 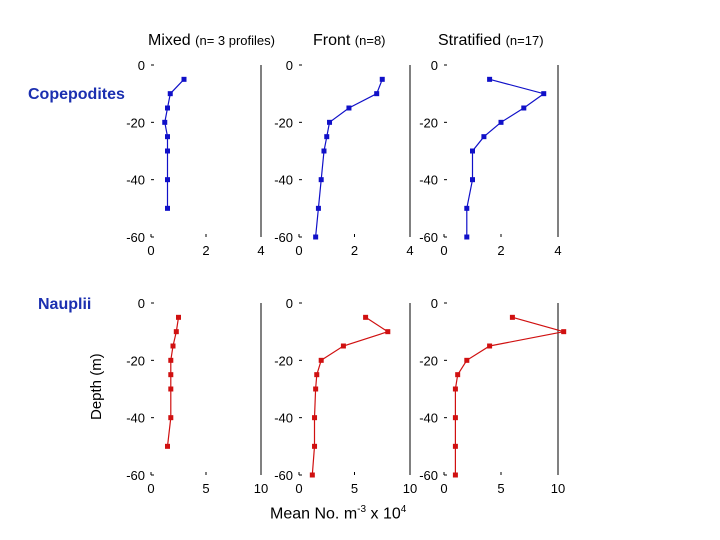 What do you see at coordinates (283, 418) in the screenshot?
I see `panel-nauplii-front-ytick-label: -40` at bounding box center [283, 418].